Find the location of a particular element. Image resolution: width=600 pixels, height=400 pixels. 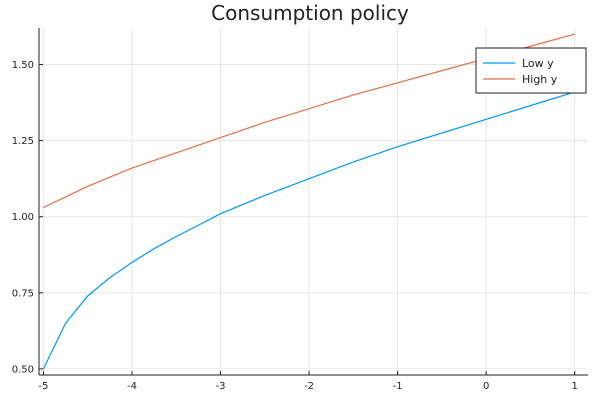

x-tick-label: -1 is located at coordinates (398, 386).